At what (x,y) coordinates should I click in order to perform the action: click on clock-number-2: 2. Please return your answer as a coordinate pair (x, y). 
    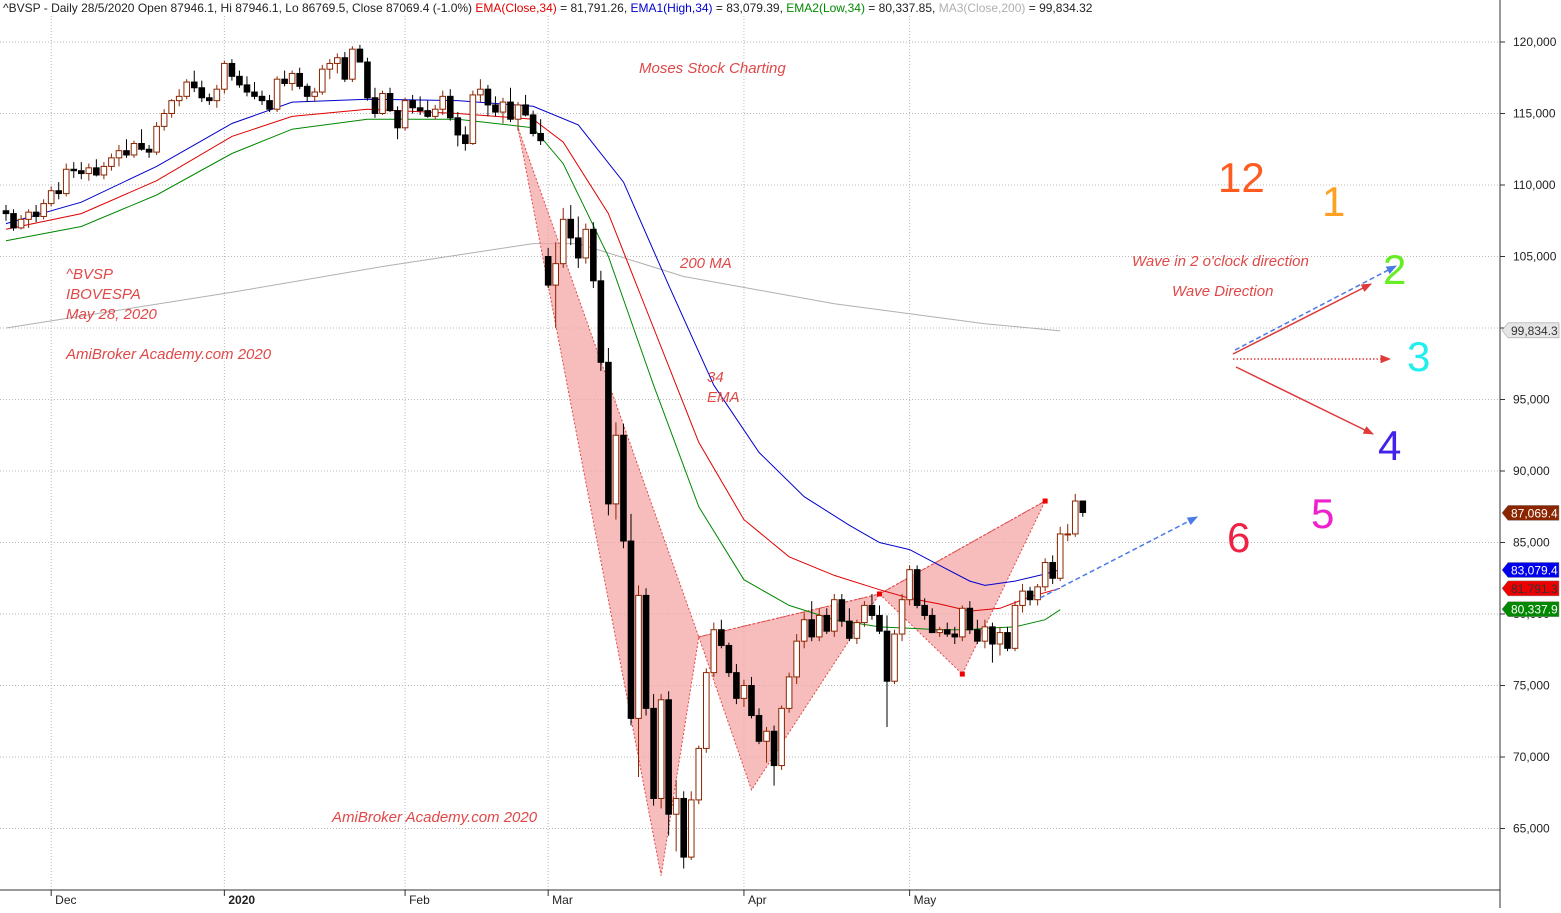
    Looking at the image, I should click on (1394, 269).